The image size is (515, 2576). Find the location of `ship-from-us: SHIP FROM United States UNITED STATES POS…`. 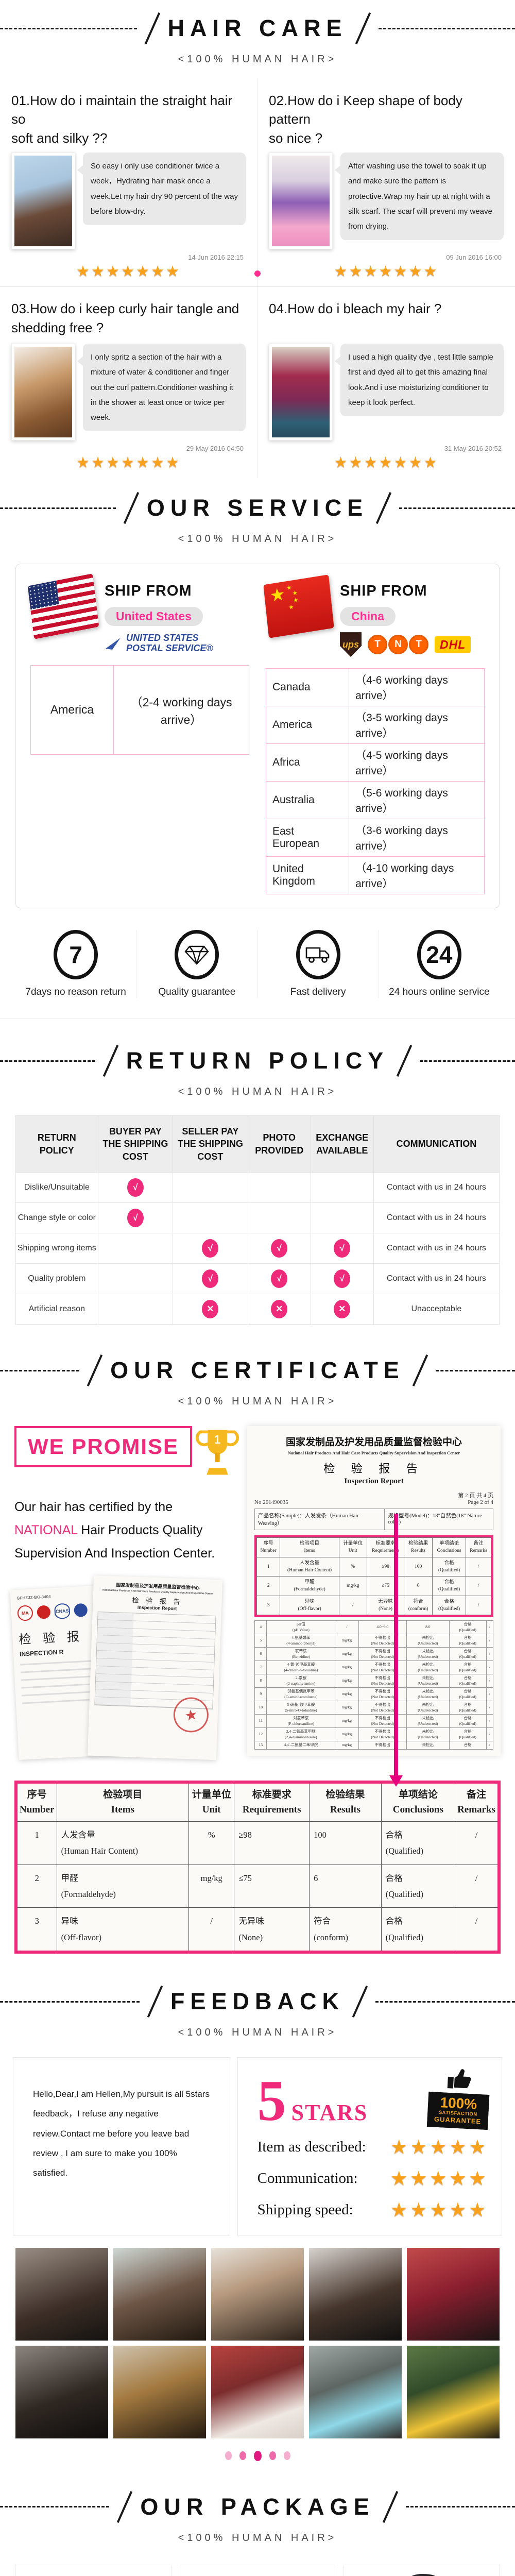

ship-from-us: SHIP FROM United States UNITED STATES POS… is located at coordinates (140, 733).